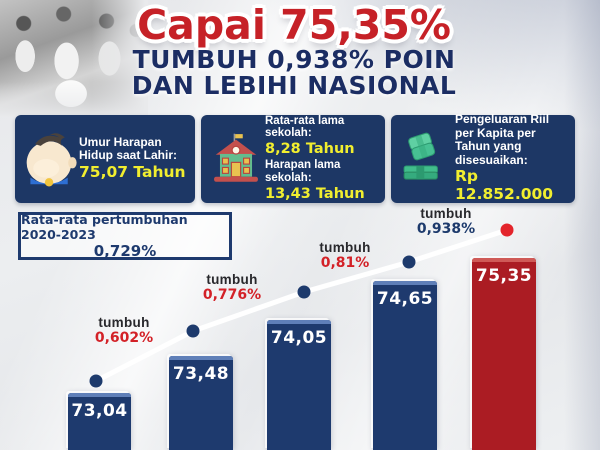  Describe the element at coordinates (303, 171) in the screenshot. I see `stat-card-label: Harapan lama sekolah:` at that location.